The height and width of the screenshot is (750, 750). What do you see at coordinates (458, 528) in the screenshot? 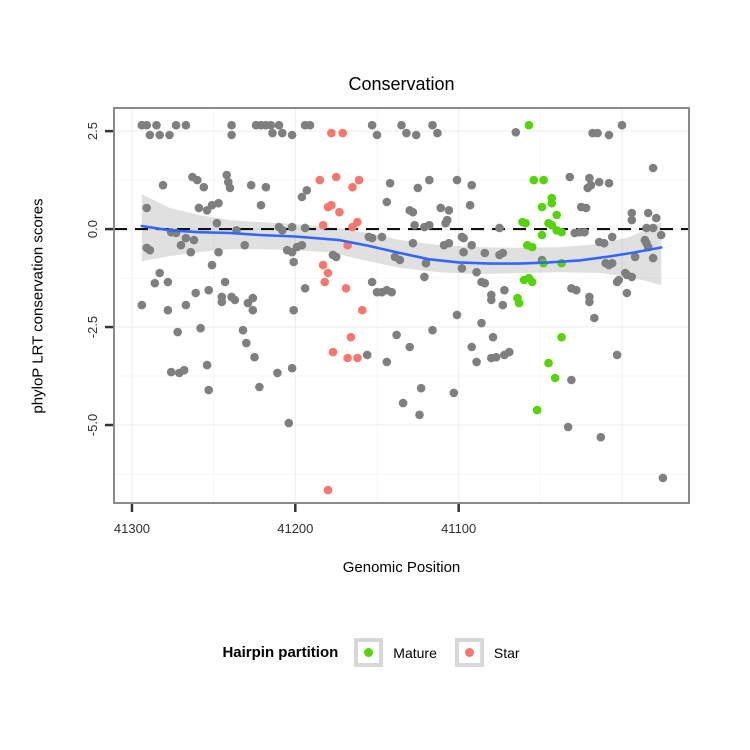
I see `svg-text: 41100` at bounding box center [458, 528].